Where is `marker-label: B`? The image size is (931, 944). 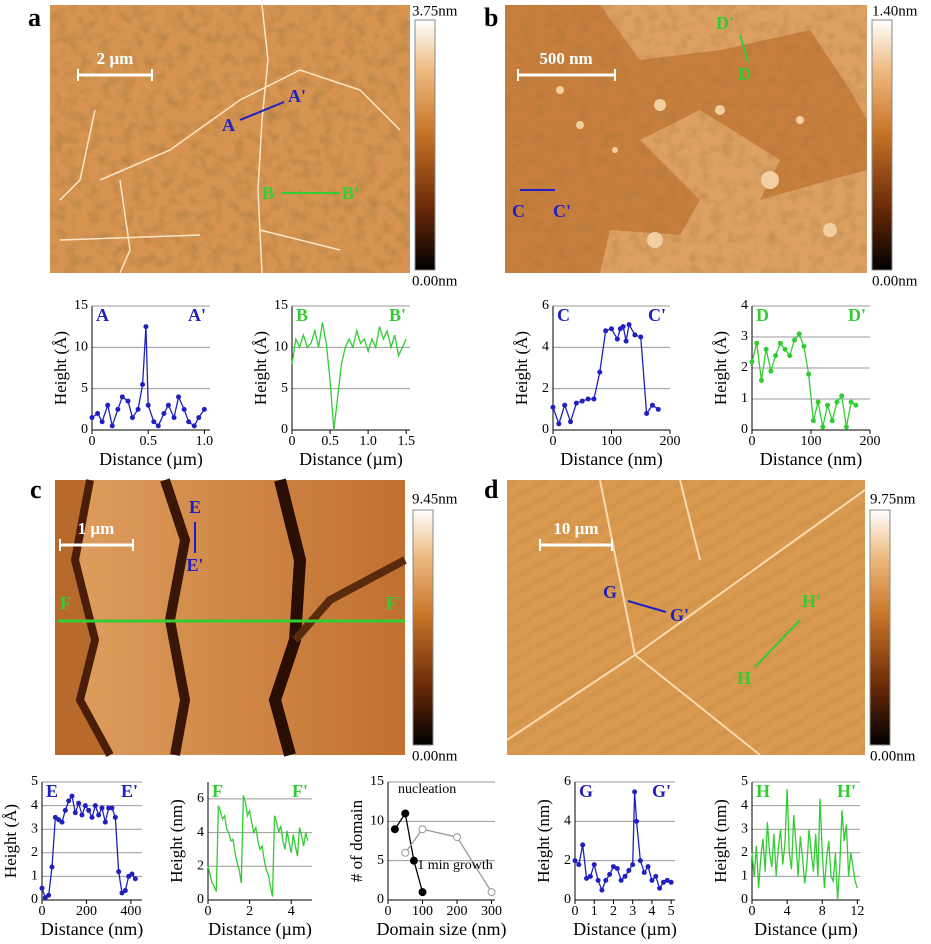 marker-label: B is located at coordinates (268, 193).